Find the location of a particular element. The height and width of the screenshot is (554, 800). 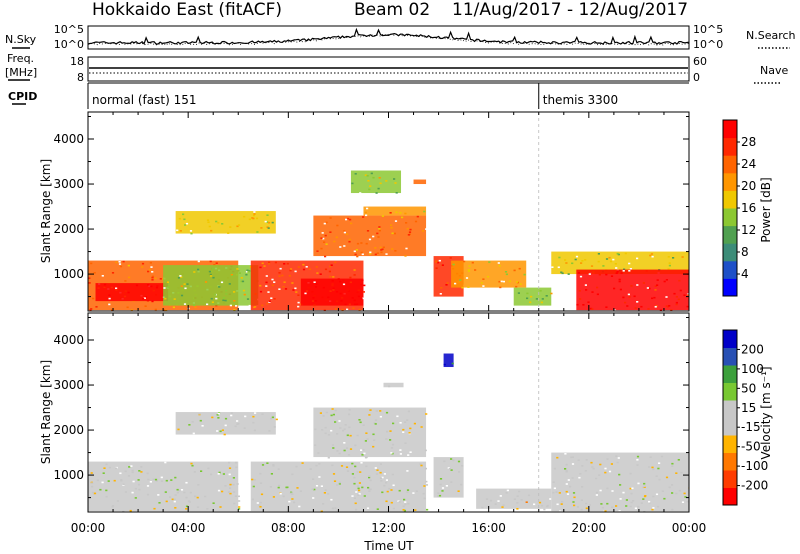

colorbar-tick-label: 28 is located at coordinates (748, 142).